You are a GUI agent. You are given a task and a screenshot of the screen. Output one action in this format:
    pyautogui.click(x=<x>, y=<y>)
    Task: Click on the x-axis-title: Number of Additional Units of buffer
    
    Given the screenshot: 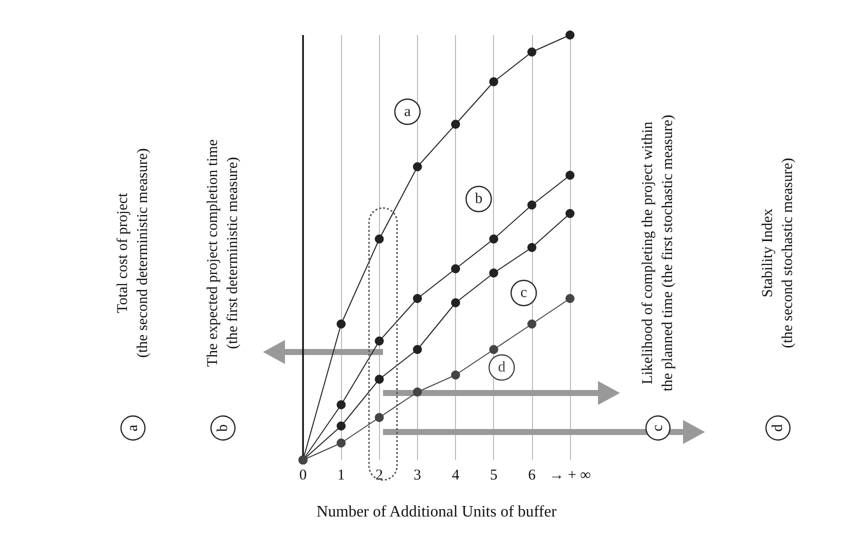 What is the action you would take?
    pyautogui.click(x=437, y=512)
    